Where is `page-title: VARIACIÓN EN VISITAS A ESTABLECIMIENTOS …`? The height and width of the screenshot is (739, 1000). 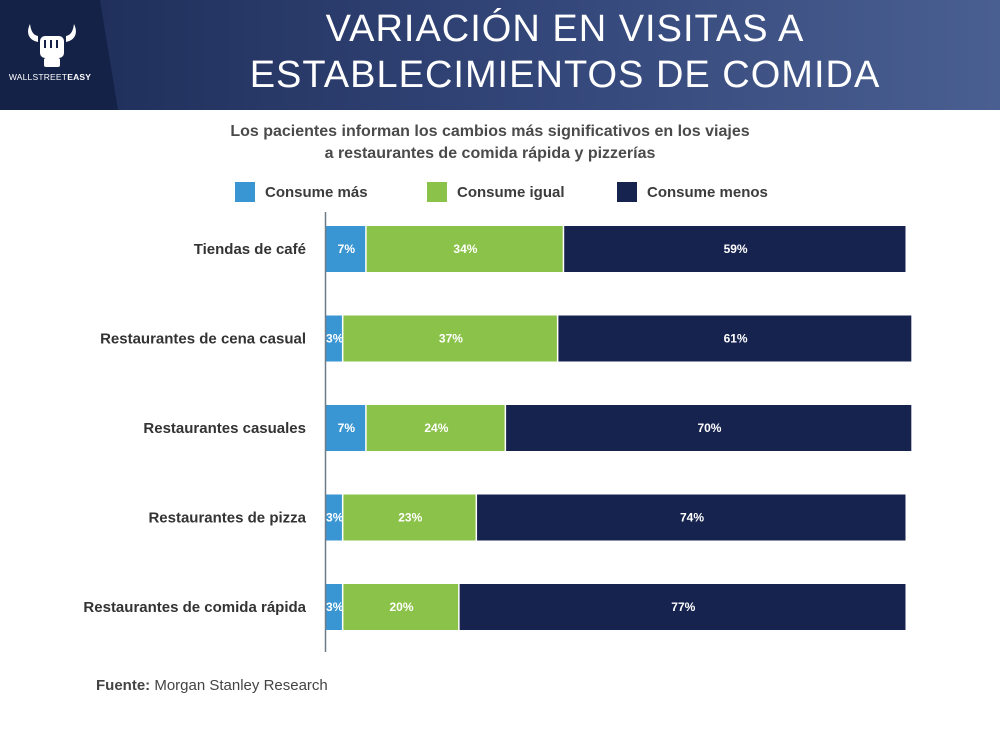
page-title: VARIACIÓN EN VISITAS A ESTABLECIMIENTOS … is located at coordinates (565, 52).